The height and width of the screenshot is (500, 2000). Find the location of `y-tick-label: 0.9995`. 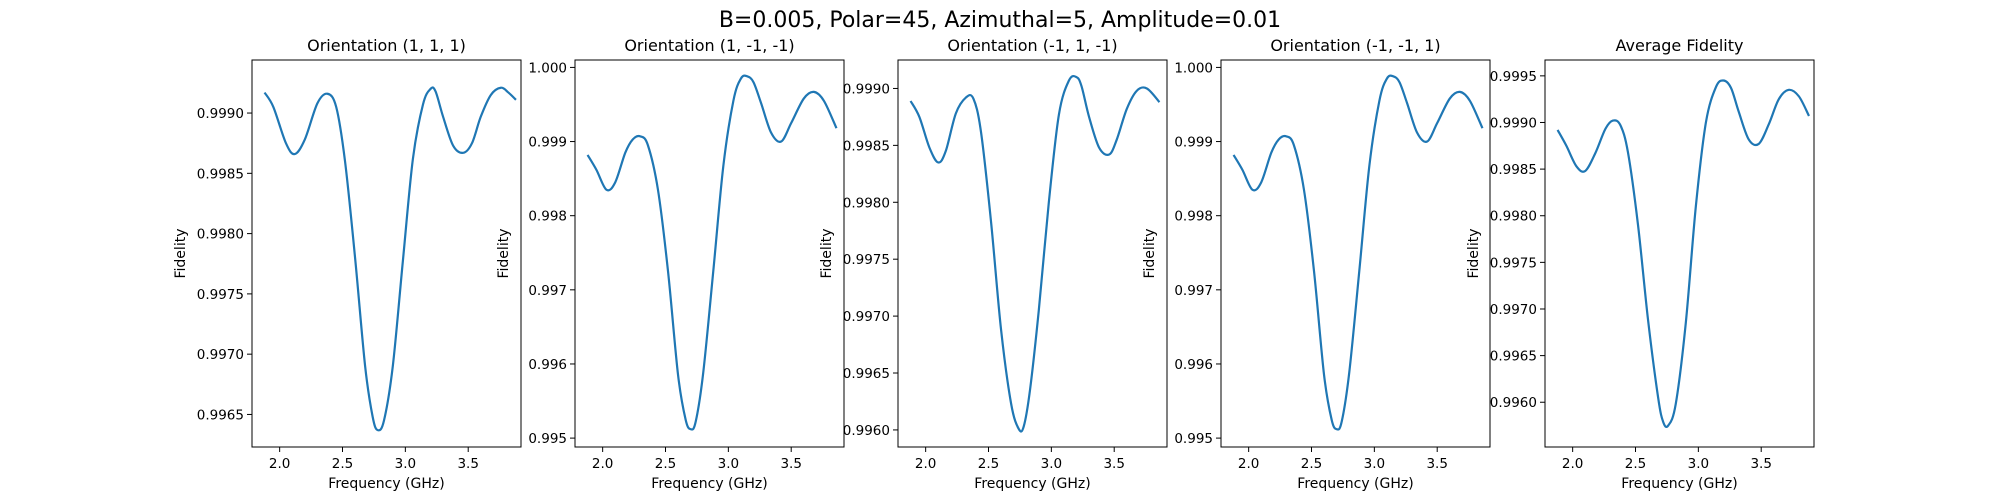

y-tick-label: 0.9995 is located at coordinates (1513, 77).